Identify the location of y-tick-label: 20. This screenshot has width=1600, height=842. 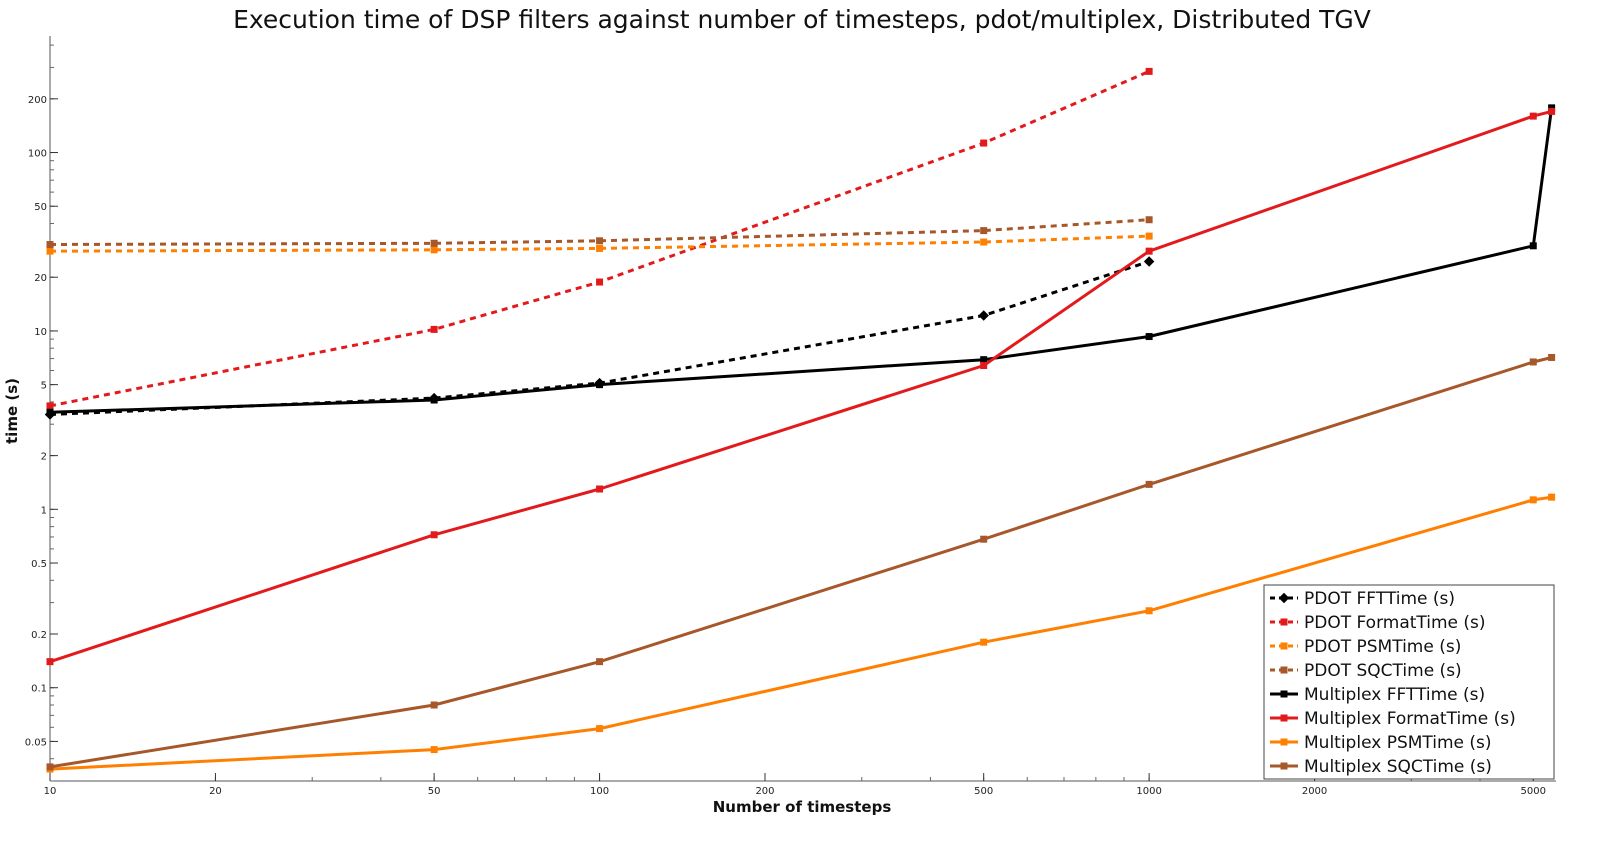
(40, 278).